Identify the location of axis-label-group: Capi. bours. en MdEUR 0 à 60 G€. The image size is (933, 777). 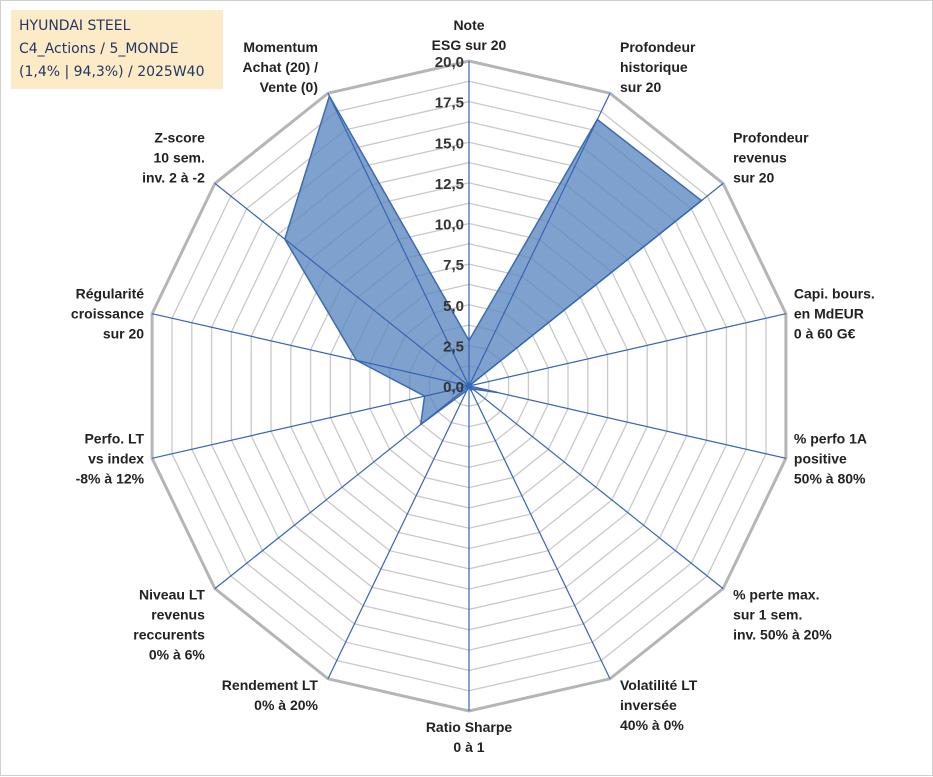
(834, 314).